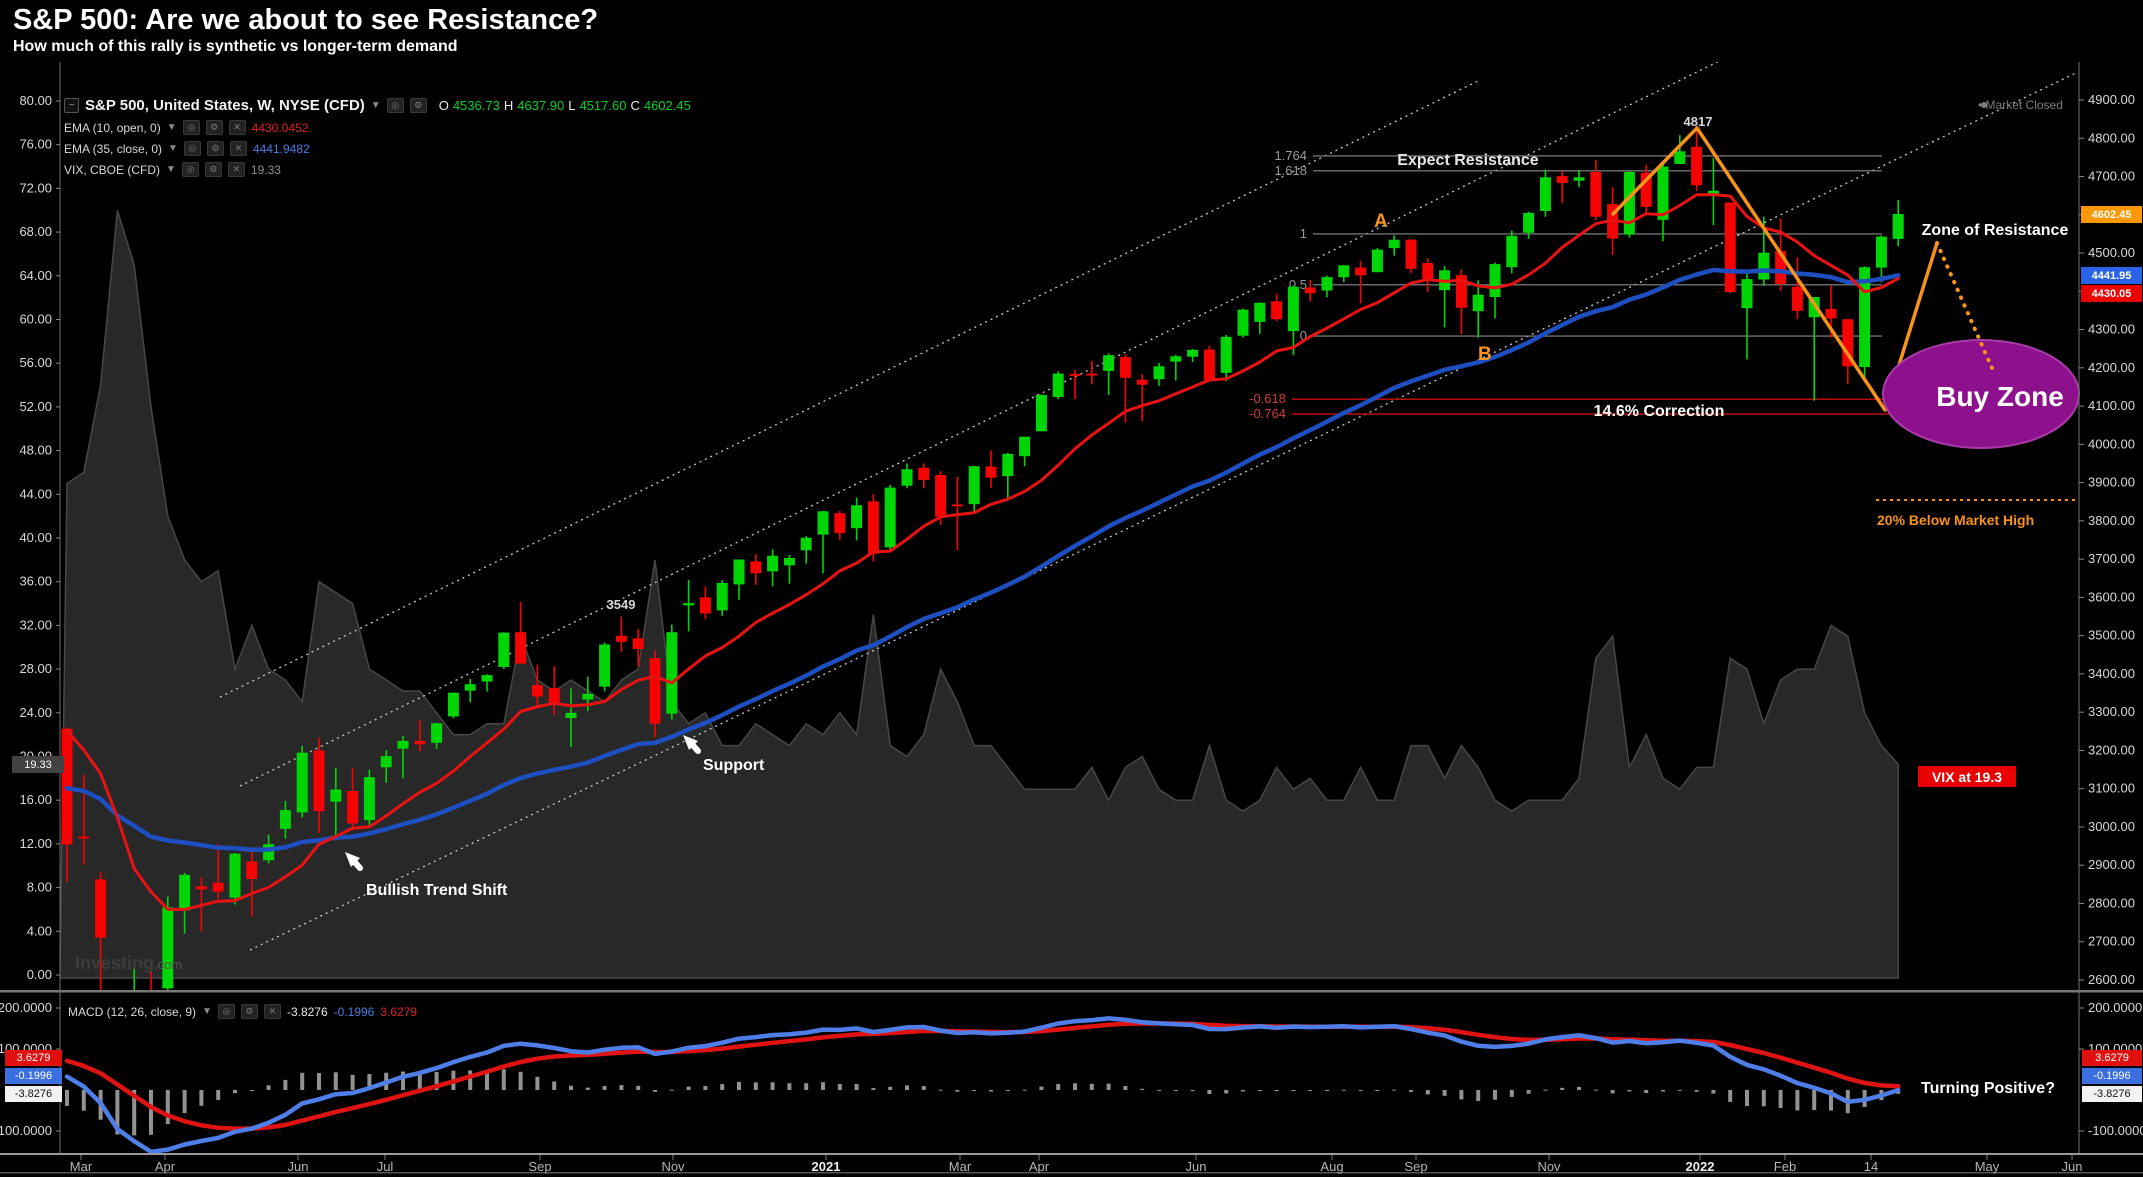 The height and width of the screenshot is (1177, 2143). Describe the element at coordinates (1039, 1166) in the screenshot. I see `svg-text: Apr` at that location.